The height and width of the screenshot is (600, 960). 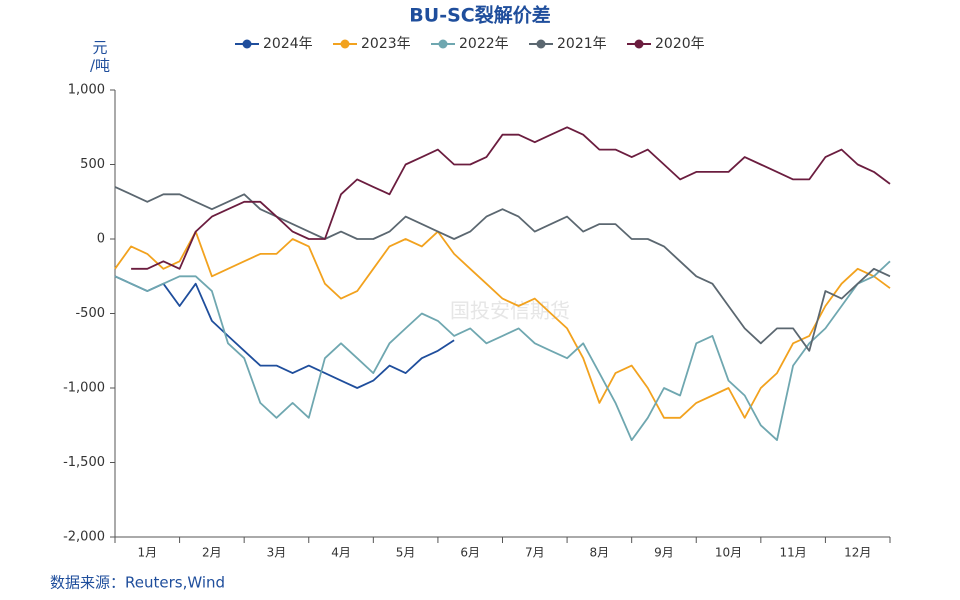 I want to click on x-tick-label: 12月, so click(x=857, y=553).